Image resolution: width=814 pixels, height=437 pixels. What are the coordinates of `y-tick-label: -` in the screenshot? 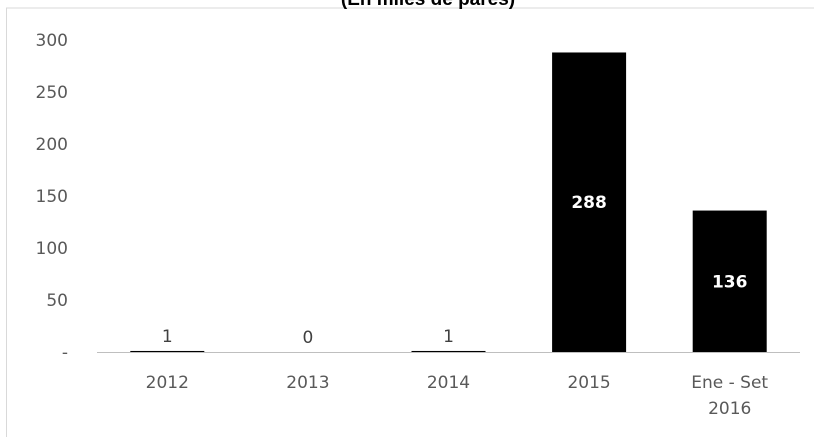 It's located at (65, 353).